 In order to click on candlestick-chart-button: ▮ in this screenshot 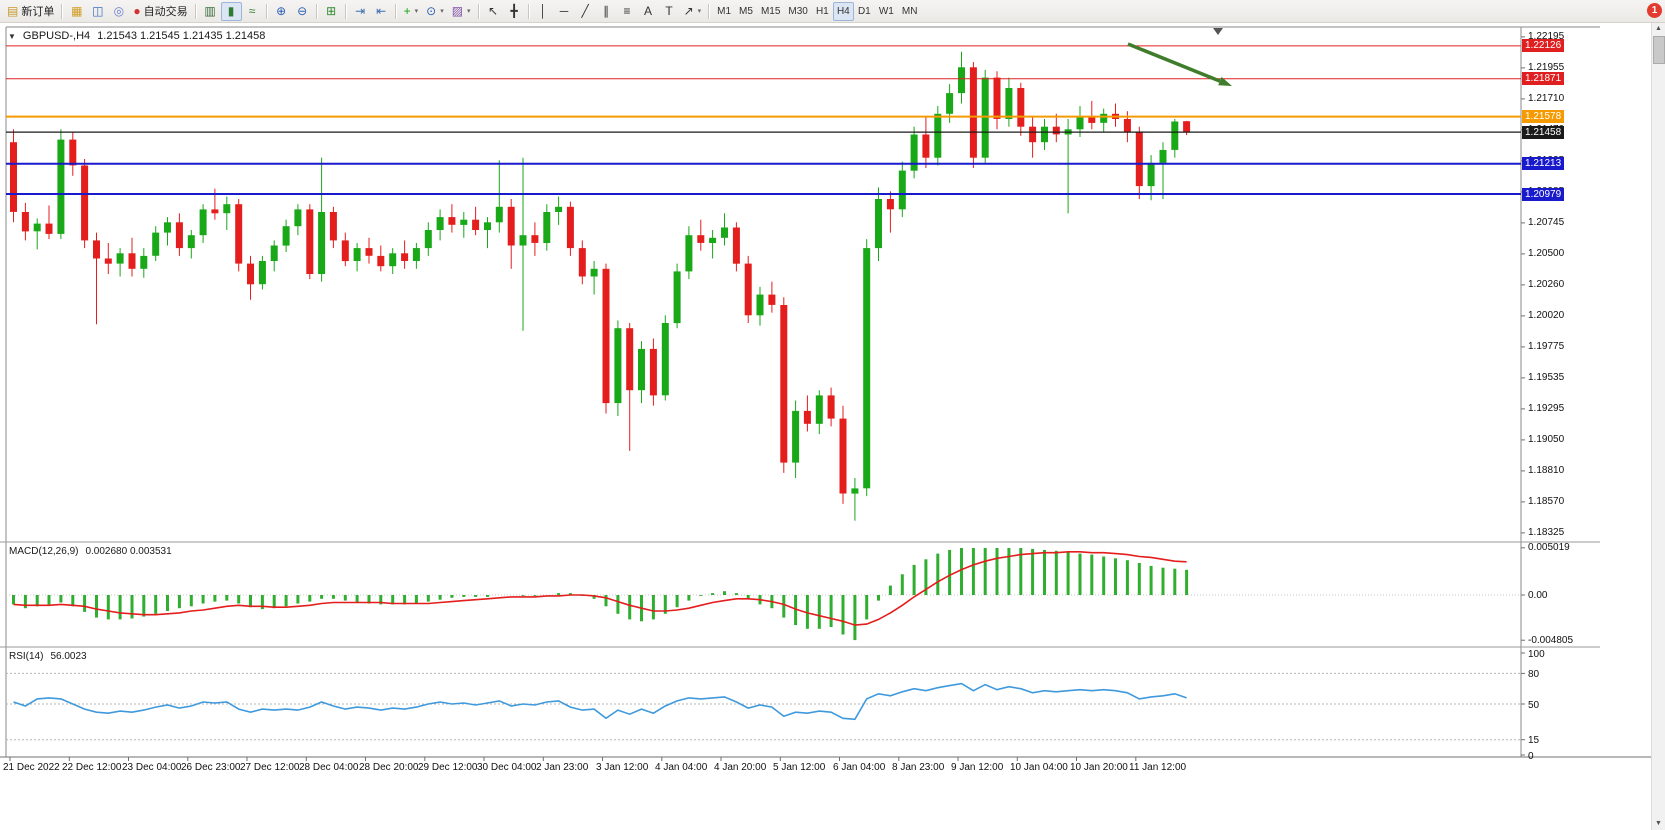, I will do `click(231, 11)`.